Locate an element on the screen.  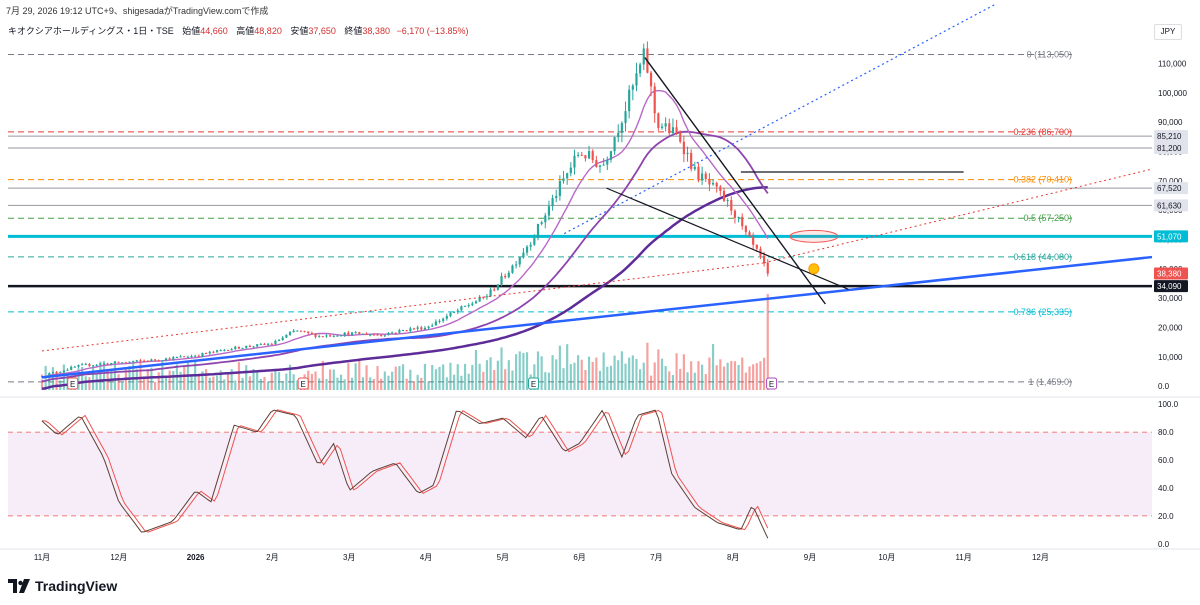
trendline-dotted-red-ext is located at coordinates (958, 216).